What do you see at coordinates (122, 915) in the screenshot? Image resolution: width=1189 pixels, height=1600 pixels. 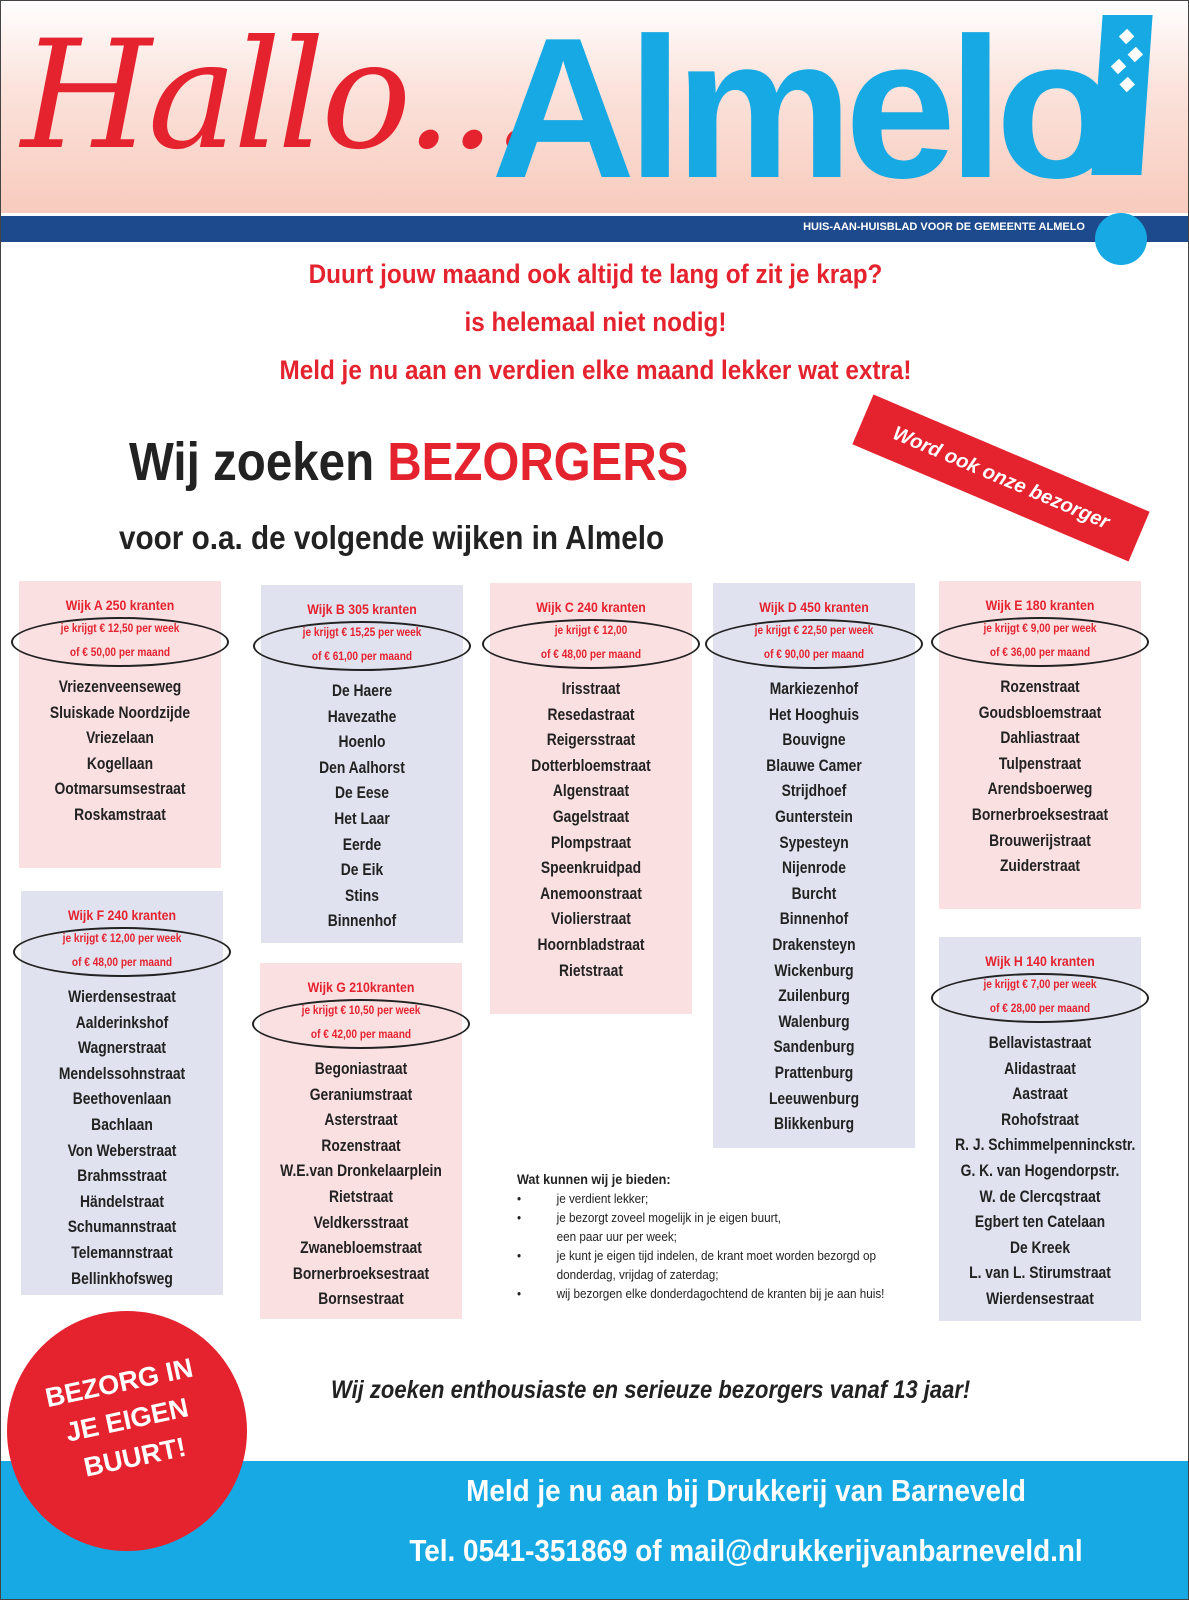 I see `wijk-title: Wijk F 240 kranten` at bounding box center [122, 915].